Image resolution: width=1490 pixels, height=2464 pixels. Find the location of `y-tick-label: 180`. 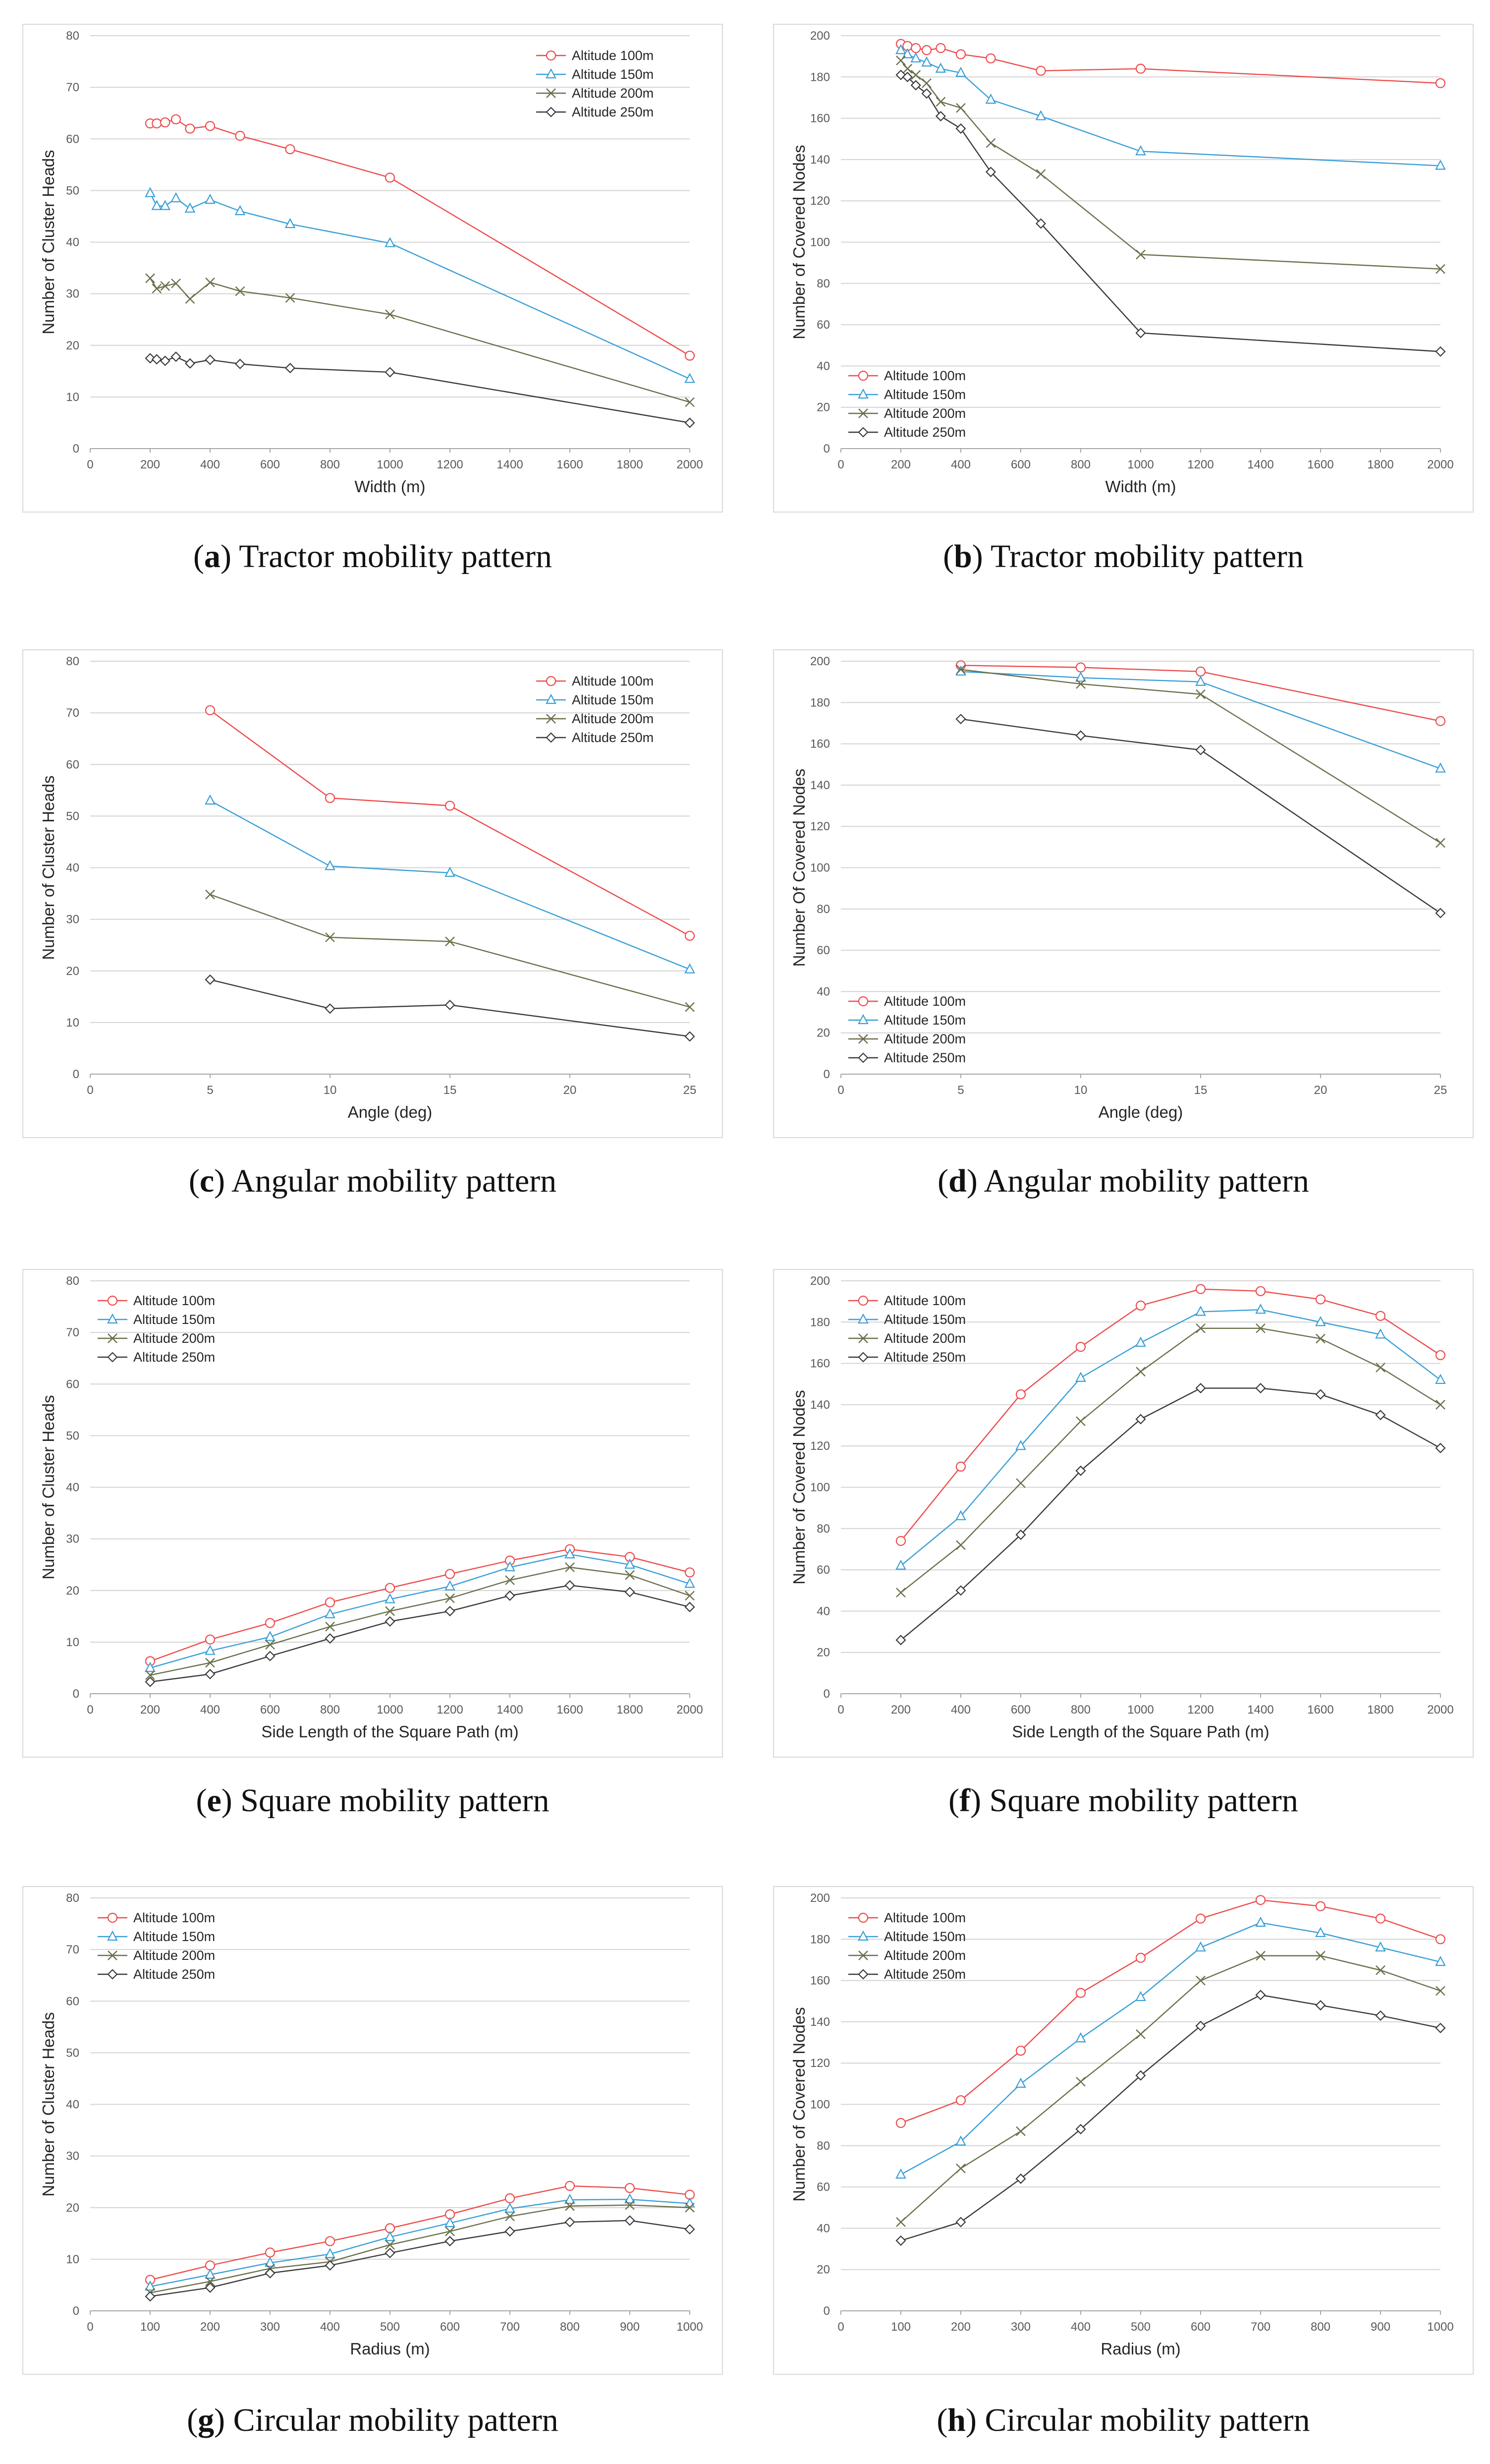

y-tick-label: 180 is located at coordinates (820, 1322).